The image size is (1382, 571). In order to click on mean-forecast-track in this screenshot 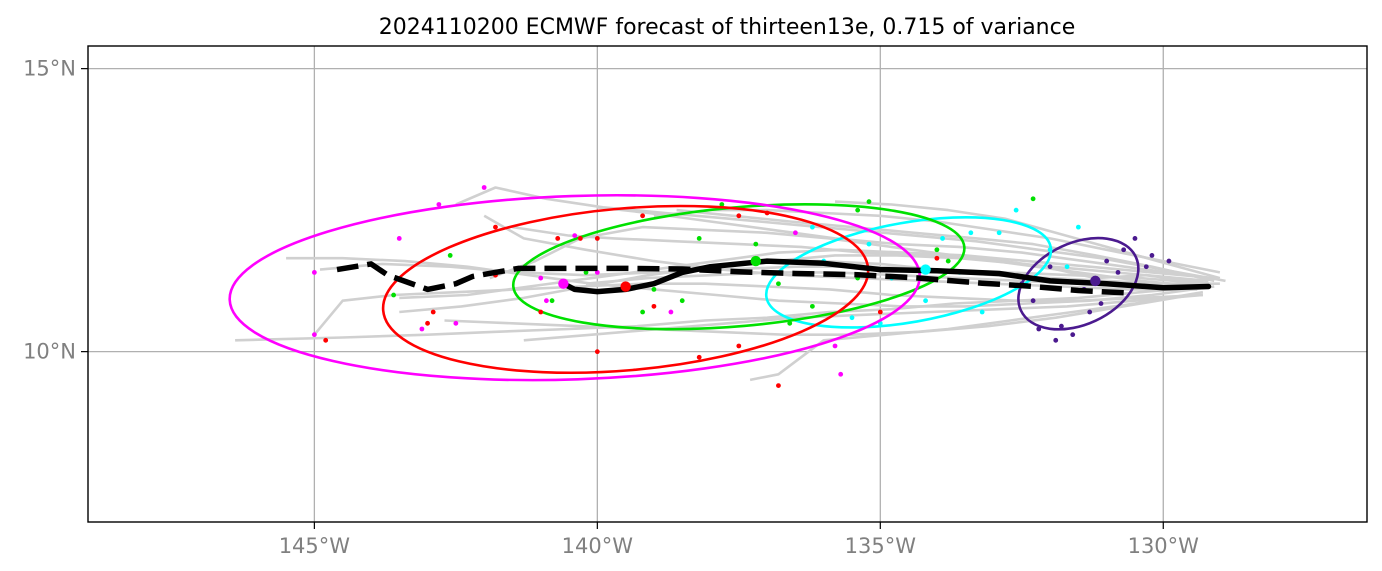, I will do `click(886, 276)`.